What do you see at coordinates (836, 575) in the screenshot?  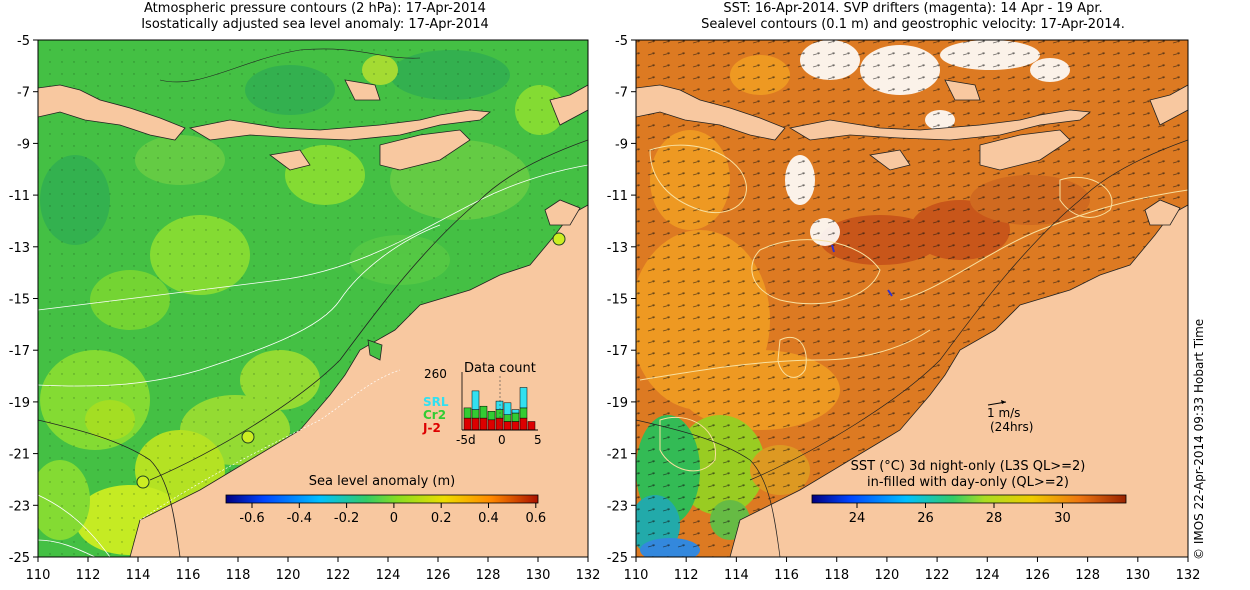 I see `right-xtick-label: 118` at bounding box center [836, 575].